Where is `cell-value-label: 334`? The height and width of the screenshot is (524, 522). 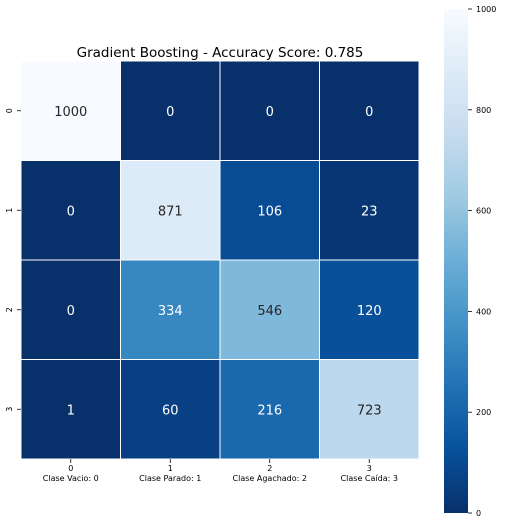
cell-value-label: 334 is located at coordinates (170, 311).